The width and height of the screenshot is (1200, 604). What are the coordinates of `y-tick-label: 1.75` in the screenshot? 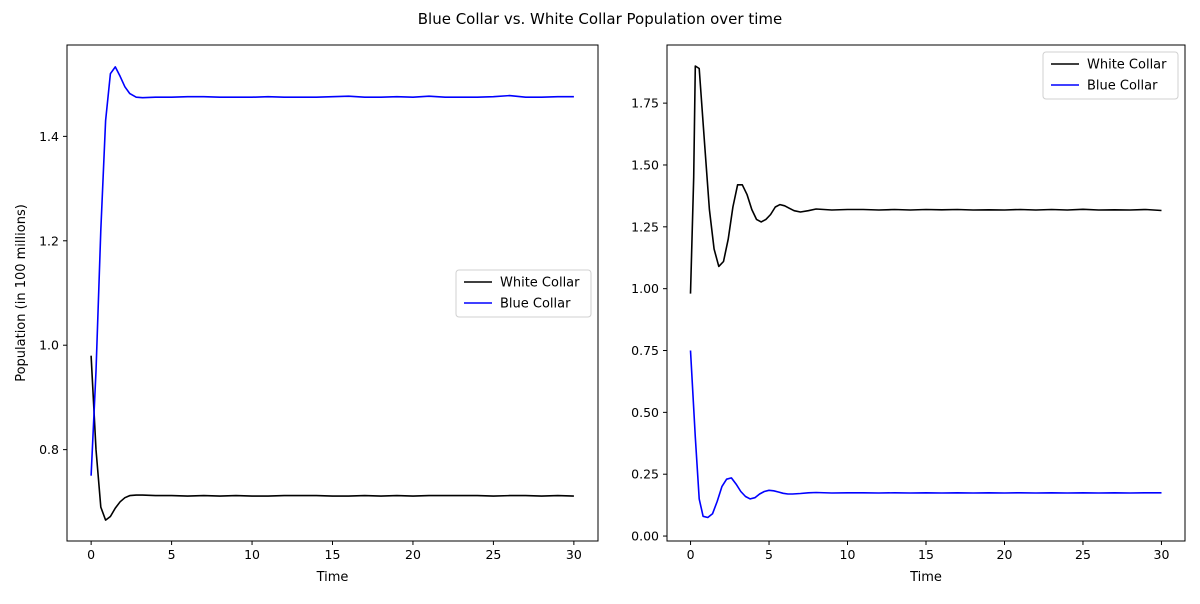 It's located at (645, 103).